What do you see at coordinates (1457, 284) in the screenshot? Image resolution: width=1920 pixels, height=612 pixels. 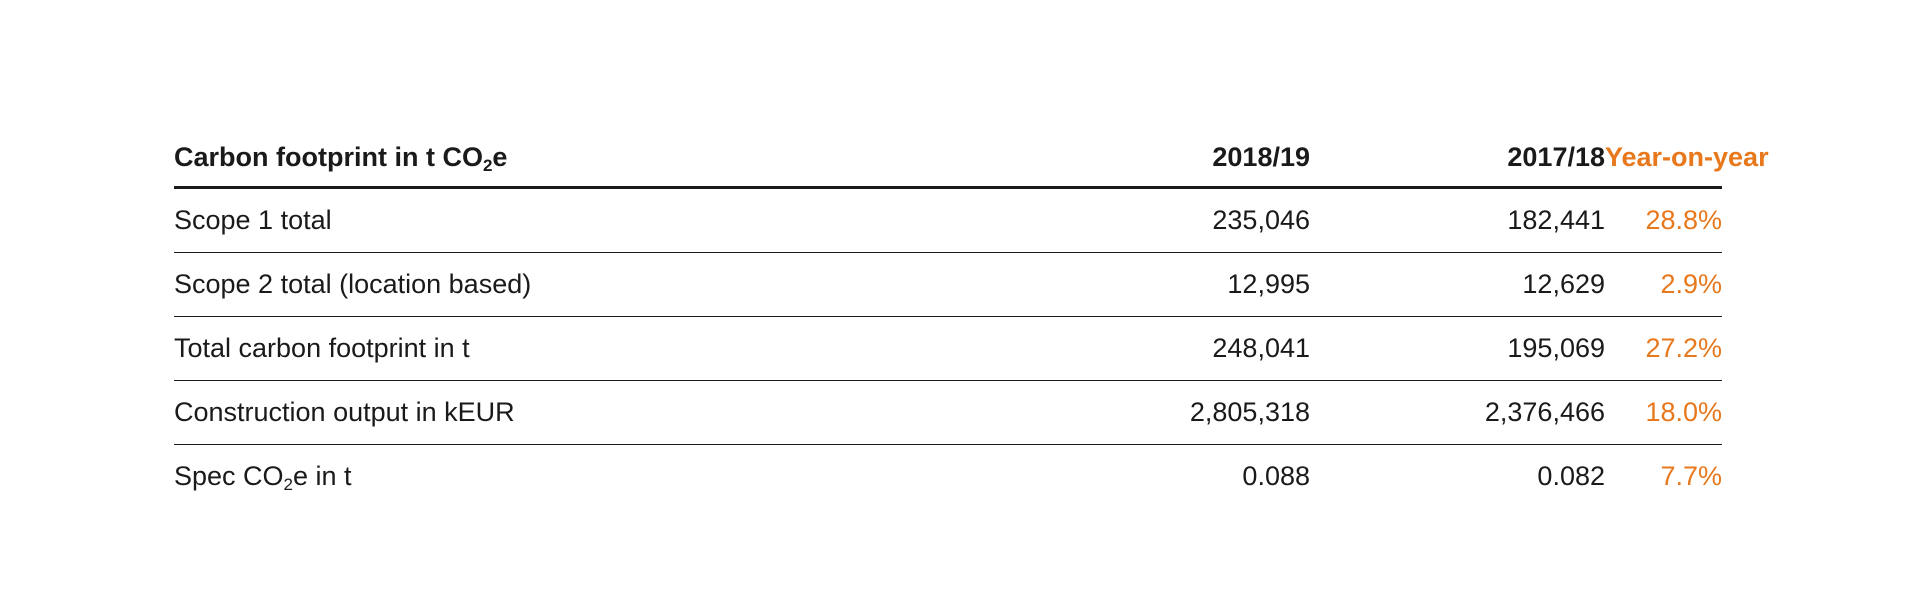 I see `cell-2017-18: 12,629` at bounding box center [1457, 284].